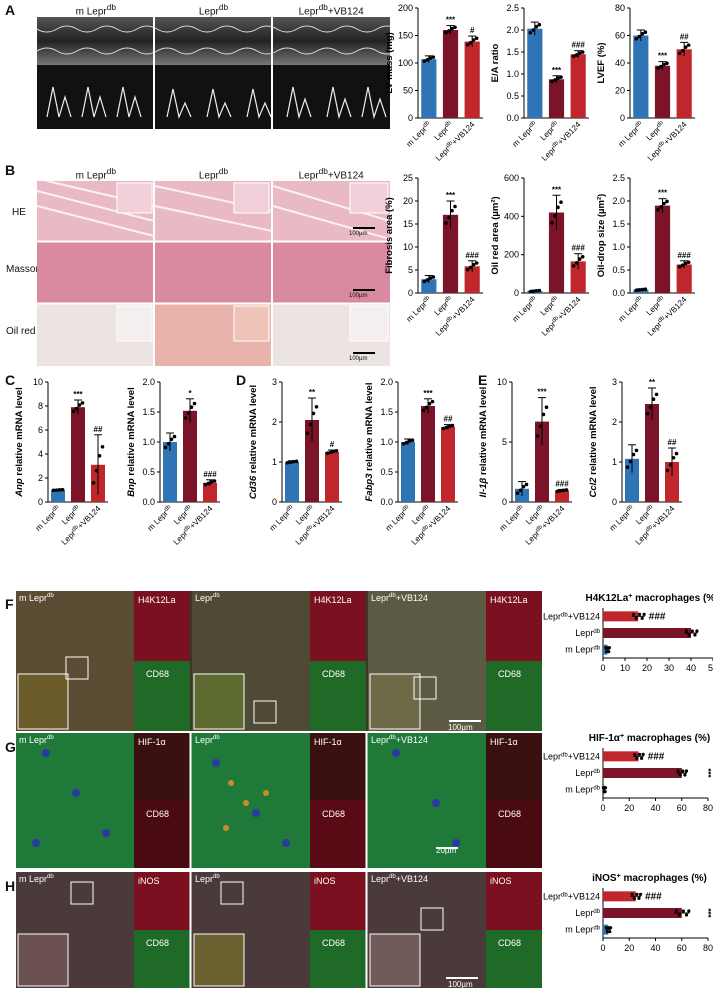 The image size is (713, 991). Describe the element at coordinates (495, 235) in the screenshot. I see `y-axis-title: Oil red area (µm²)` at that location.